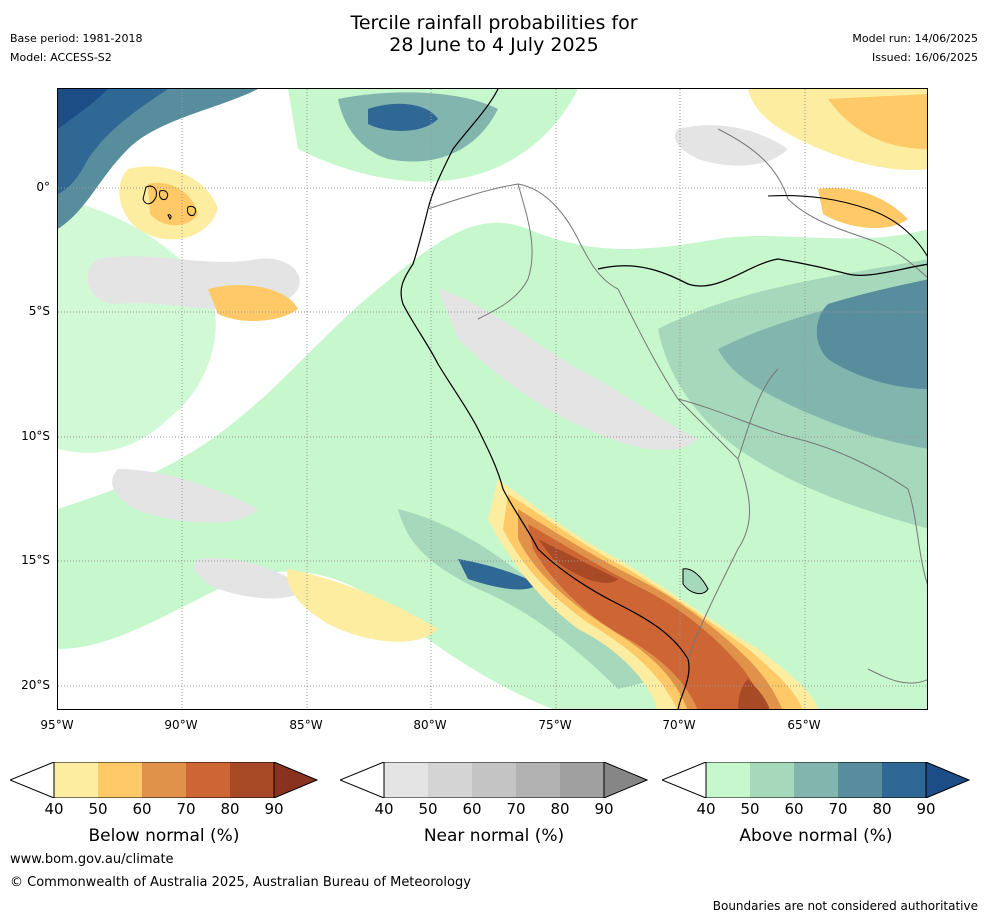 The height and width of the screenshot is (919, 988). Describe the element at coordinates (762, 272) in the screenshot. I see `amazon-river` at that location.